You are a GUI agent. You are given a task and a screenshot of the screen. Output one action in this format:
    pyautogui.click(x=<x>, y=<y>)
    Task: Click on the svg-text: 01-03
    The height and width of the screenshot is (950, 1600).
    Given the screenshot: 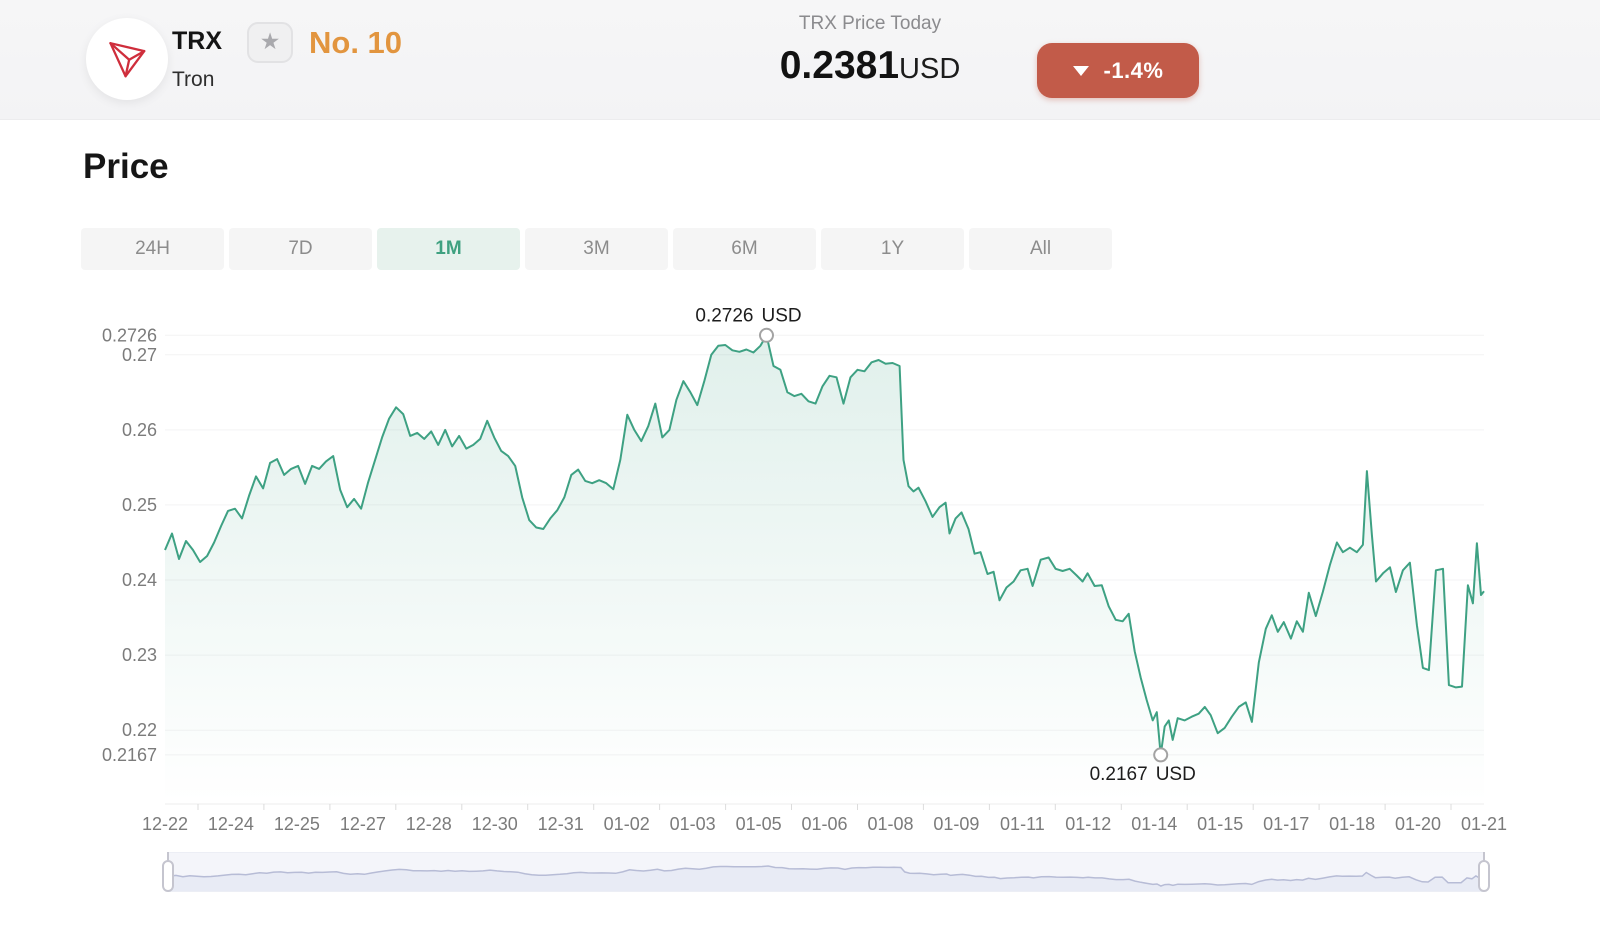 What is the action you would take?
    pyautogui.click(x=693, y=824)
    